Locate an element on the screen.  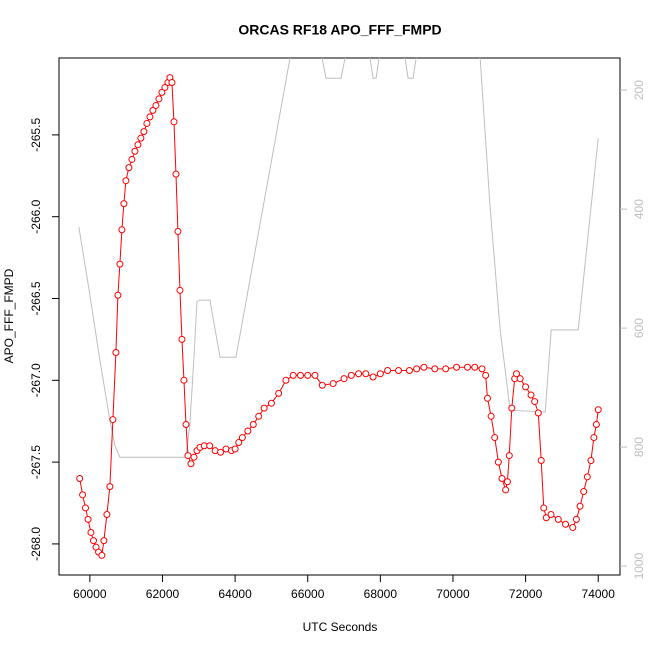
chart-title: ORCAS RF18 APO_FFF_FMPD is located at coordinates (339, 30).